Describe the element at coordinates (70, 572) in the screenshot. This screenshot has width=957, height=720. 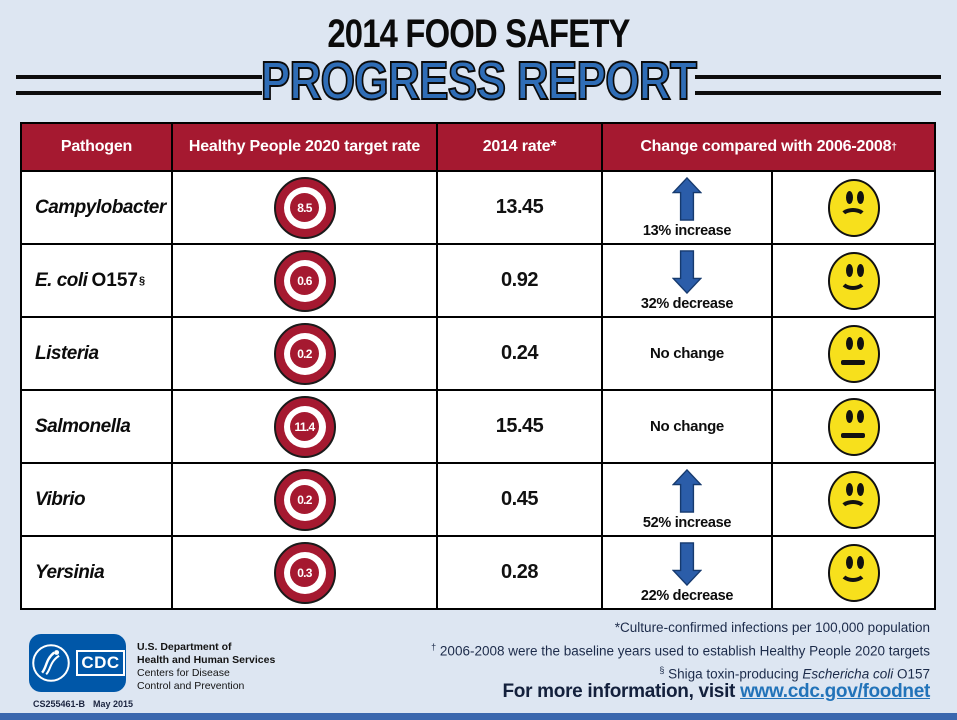
I see `pathogen-name: Yersinia` at that location.